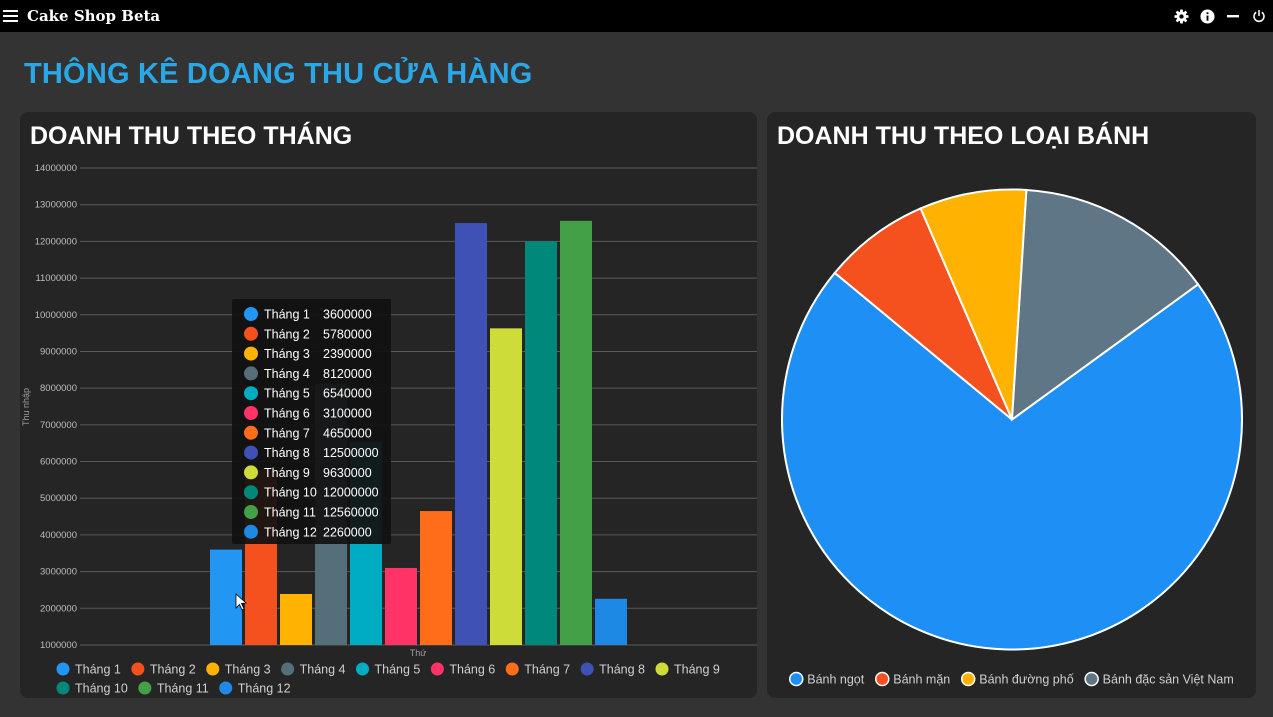 This screenshot has height=717, width=1273. What do you see at coordinates (1207, 16) in the screenshot?
I see `info-icon` at bounding box center [1207, 16].